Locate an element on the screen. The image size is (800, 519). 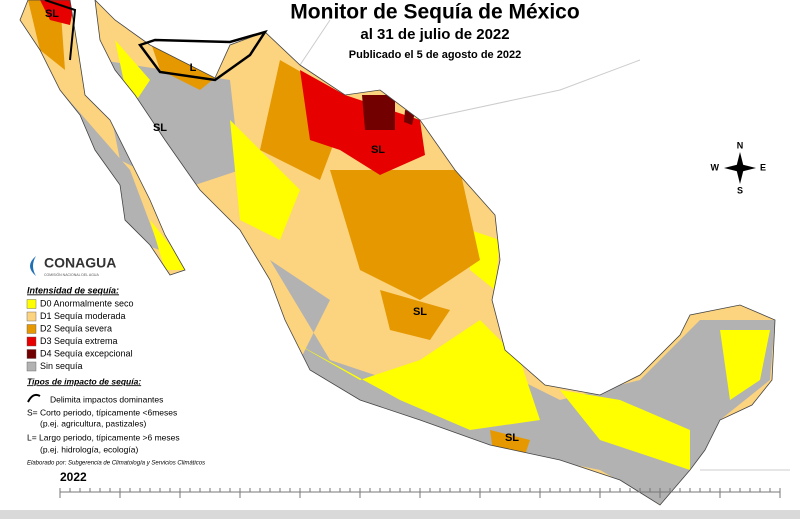
logo-name: CONAGUA is located at coordinates (80, 263).